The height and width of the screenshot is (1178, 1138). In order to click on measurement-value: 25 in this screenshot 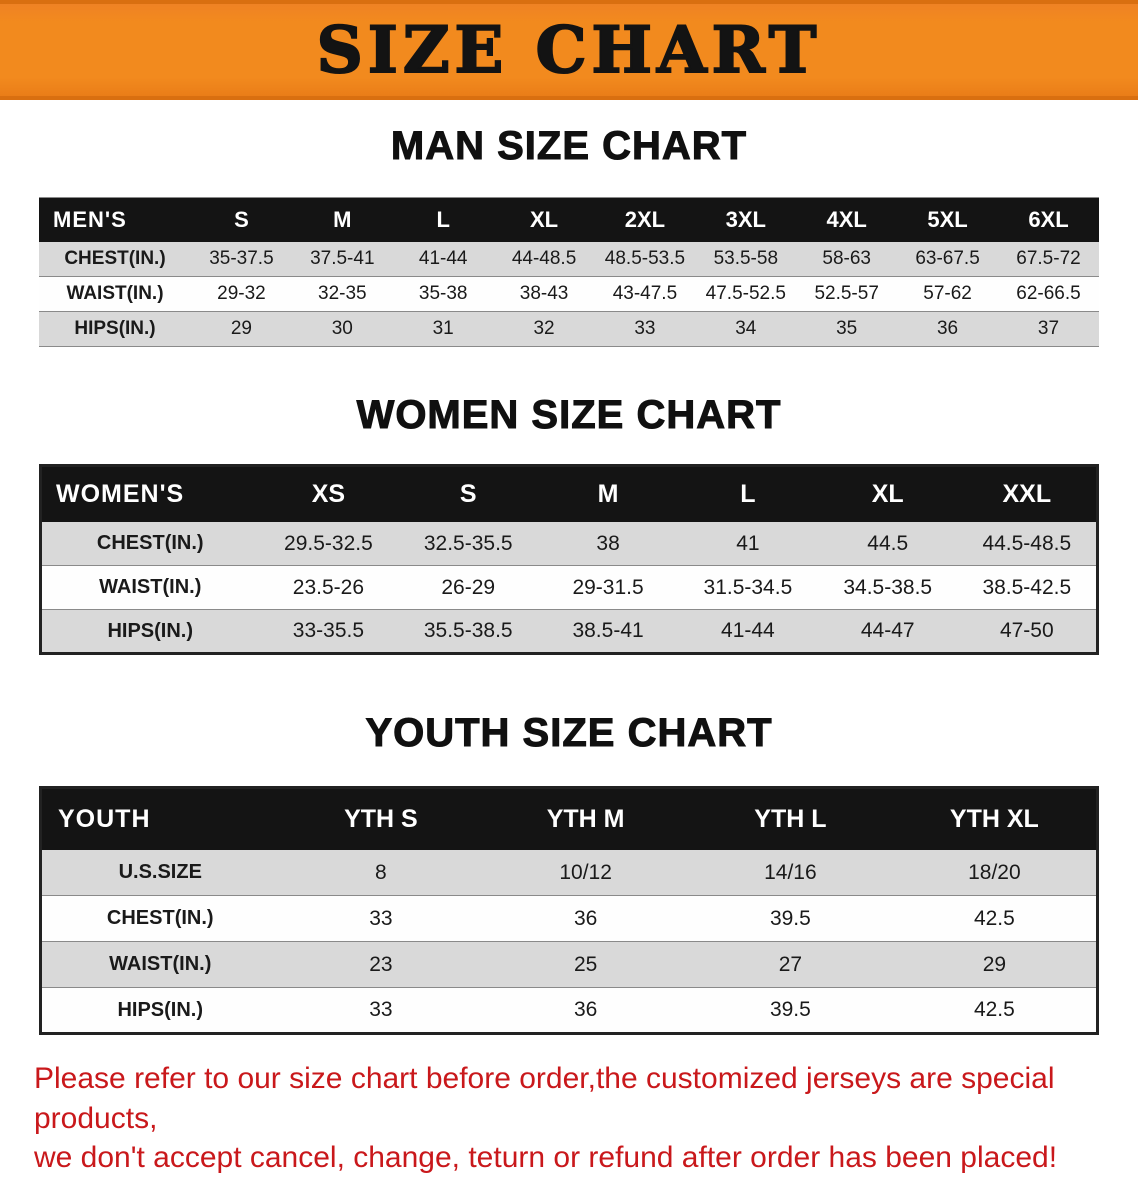, I will do `click(585, 964)`.